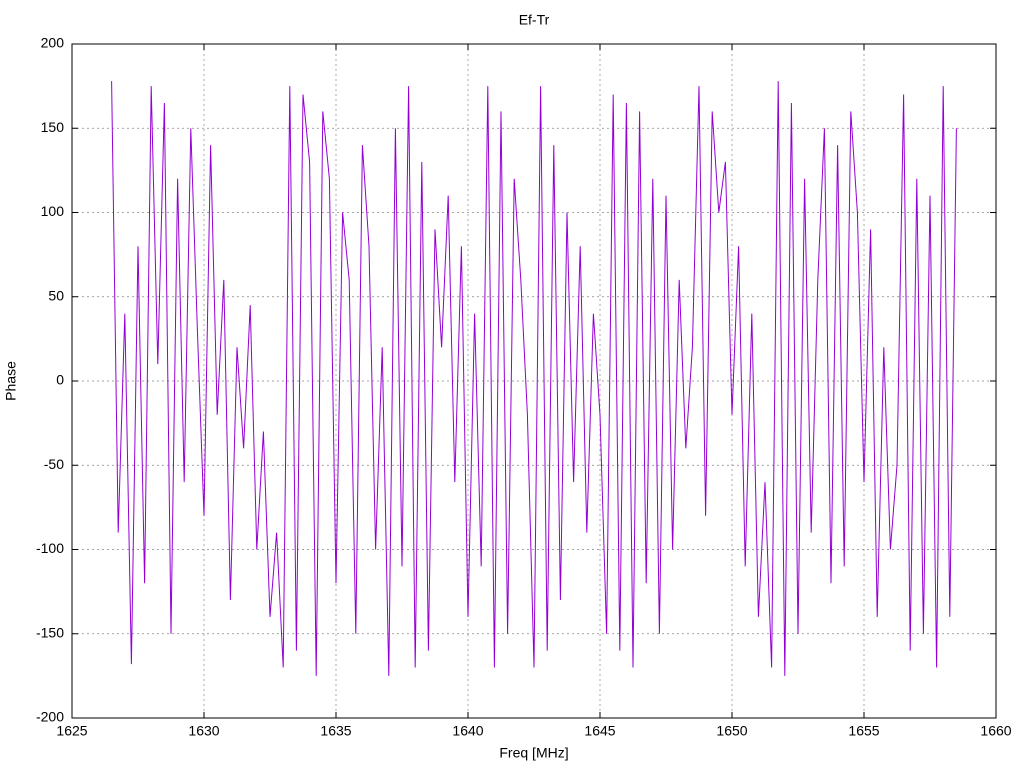  I want to click on y-axis-label: Phase, so click(11, 381).